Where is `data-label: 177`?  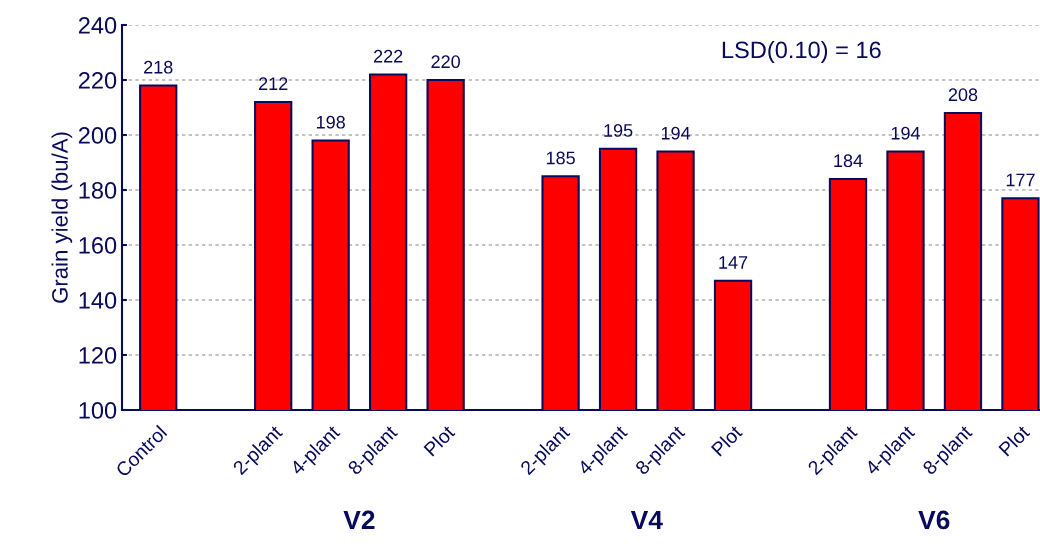
data-label: 177 is located at coordinates (1020, 180).